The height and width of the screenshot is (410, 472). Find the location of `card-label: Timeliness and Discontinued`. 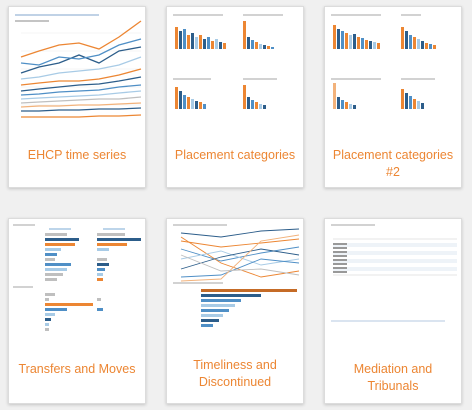

card-label: Timeliness and Discontinued is located at coordinates (235, 373).